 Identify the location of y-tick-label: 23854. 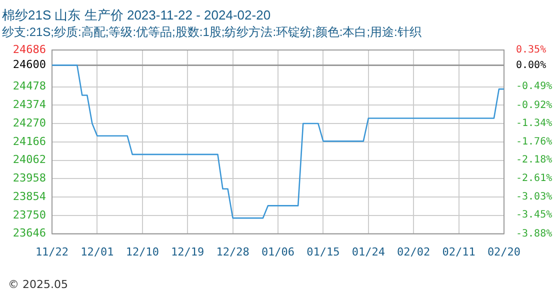
(29, 196).